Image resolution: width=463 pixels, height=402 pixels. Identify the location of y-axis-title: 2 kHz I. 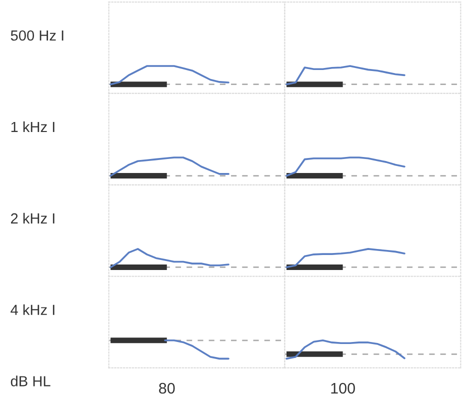
(32, 218).